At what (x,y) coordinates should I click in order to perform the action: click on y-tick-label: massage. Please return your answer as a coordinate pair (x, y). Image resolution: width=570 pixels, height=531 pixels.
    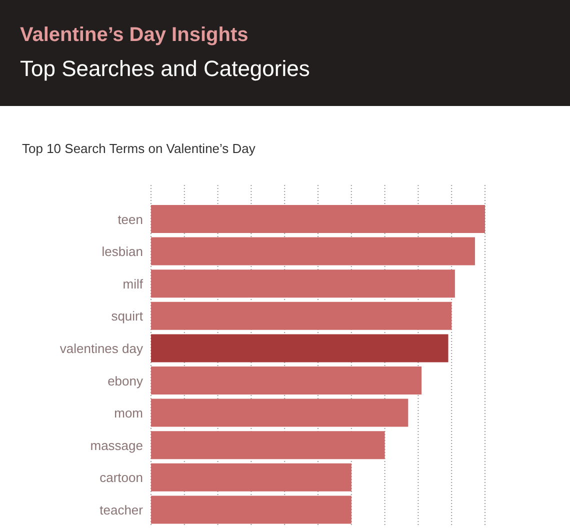
    Looking at the image, I should click on (116, 445).